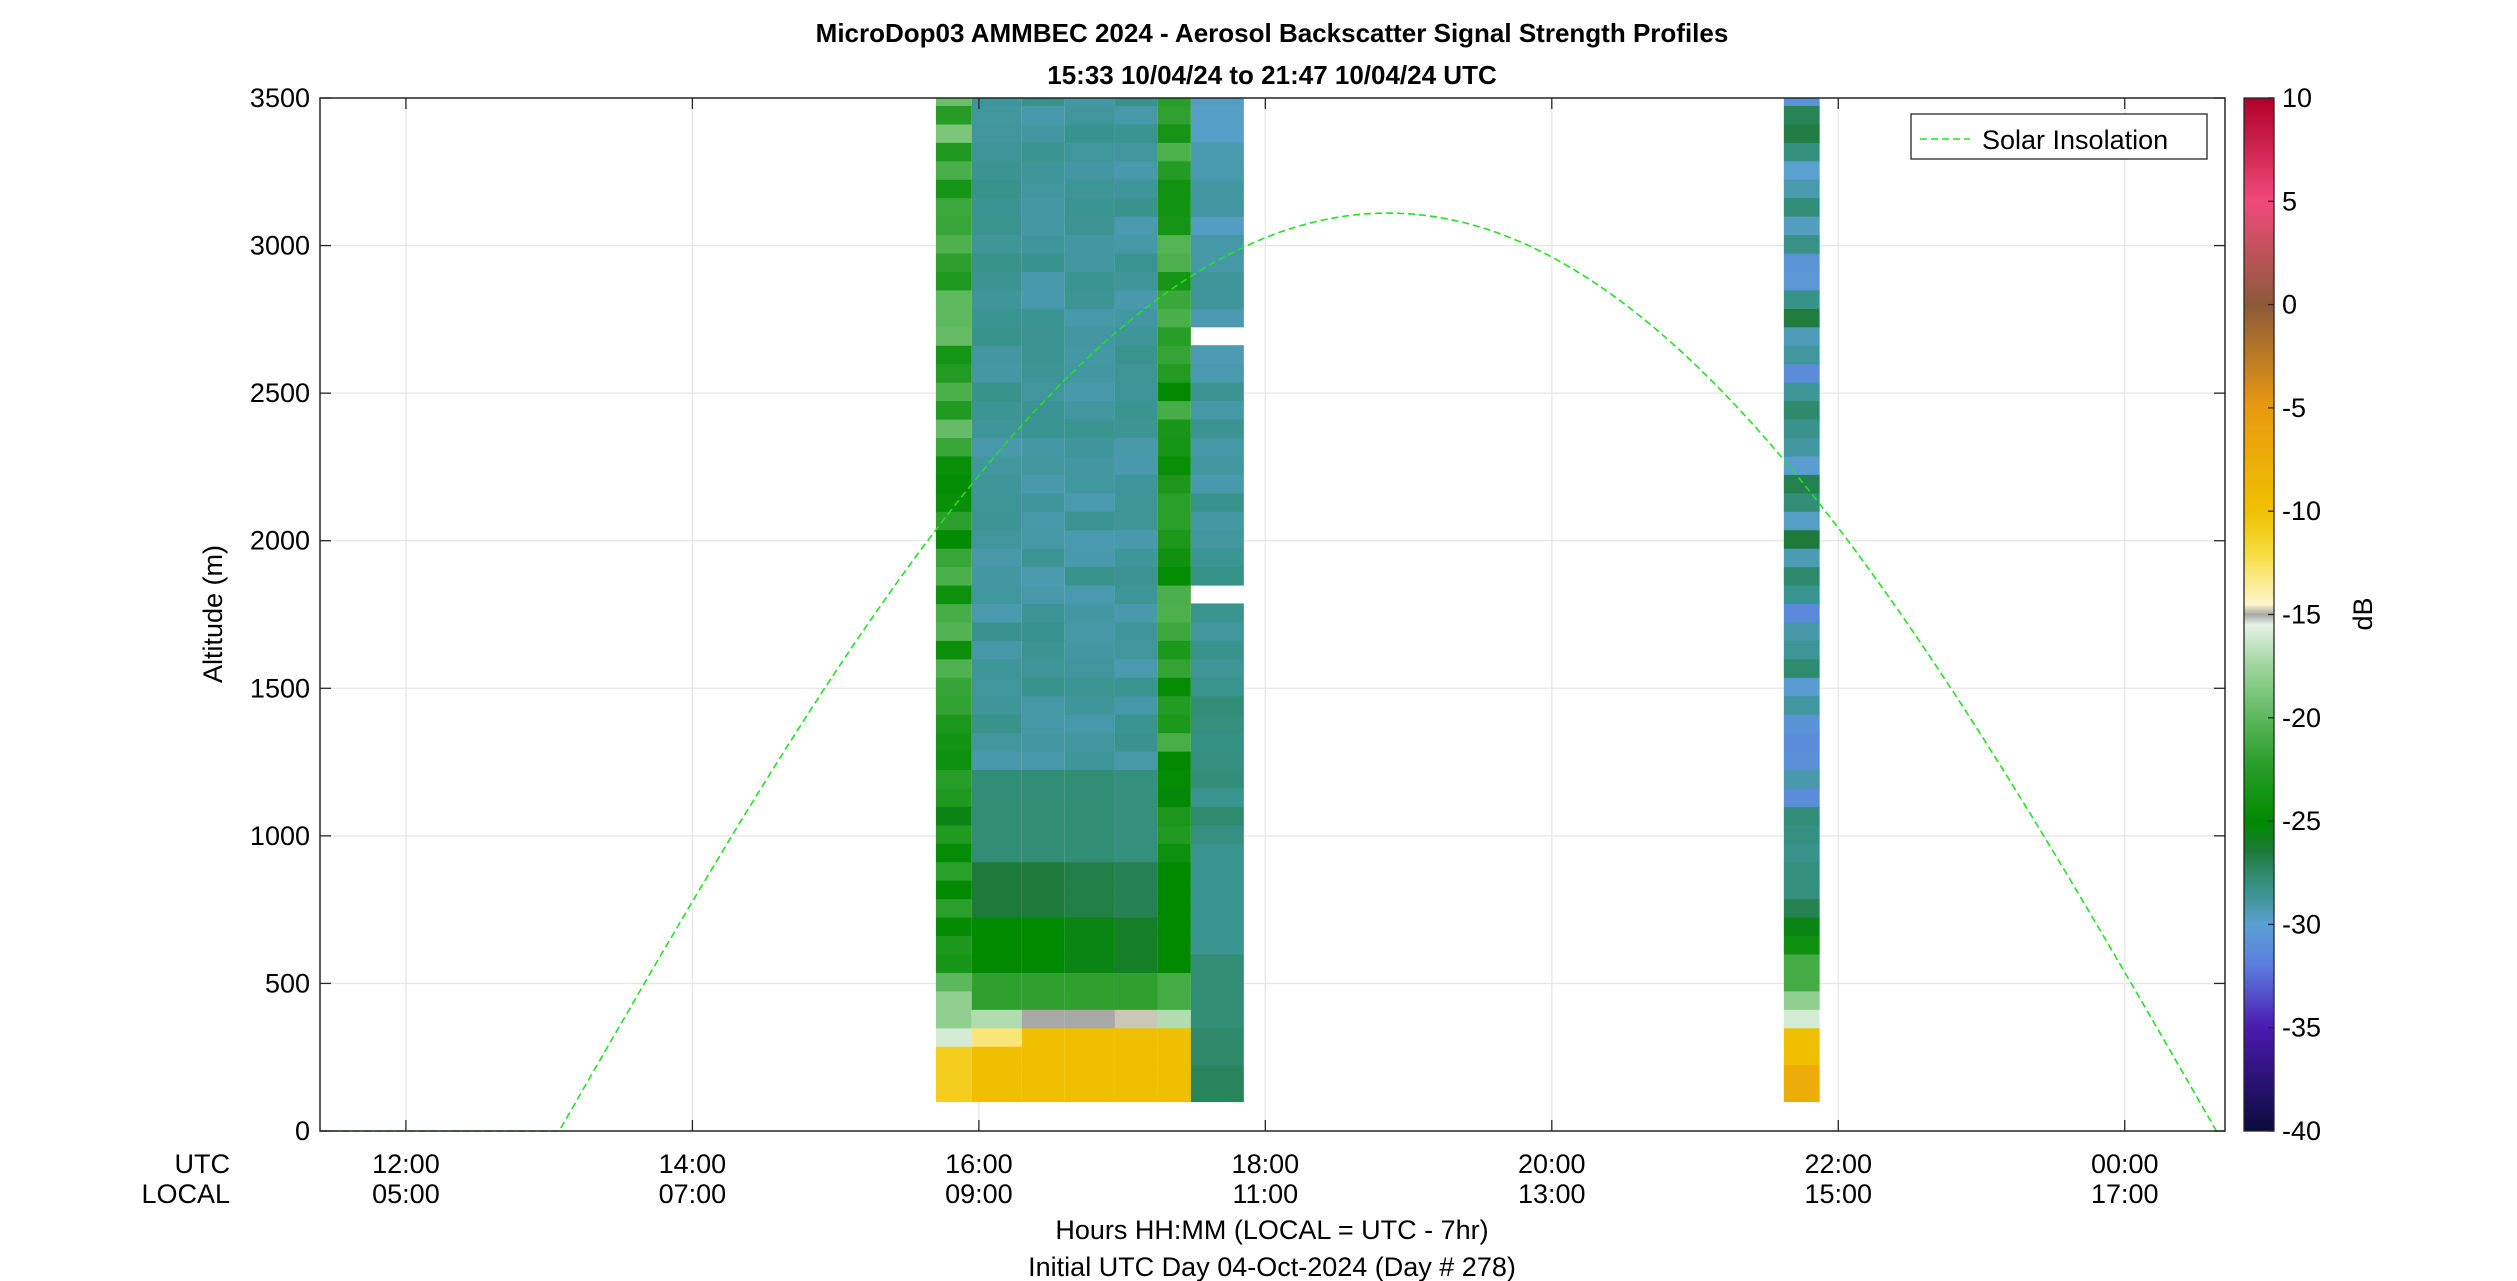 The width and height of the screenshot is (2517, 1281). Describe the element at coordinates (406, 1164) in the screenshot. I see `x-tick-label-utc: 12:00` at that location.